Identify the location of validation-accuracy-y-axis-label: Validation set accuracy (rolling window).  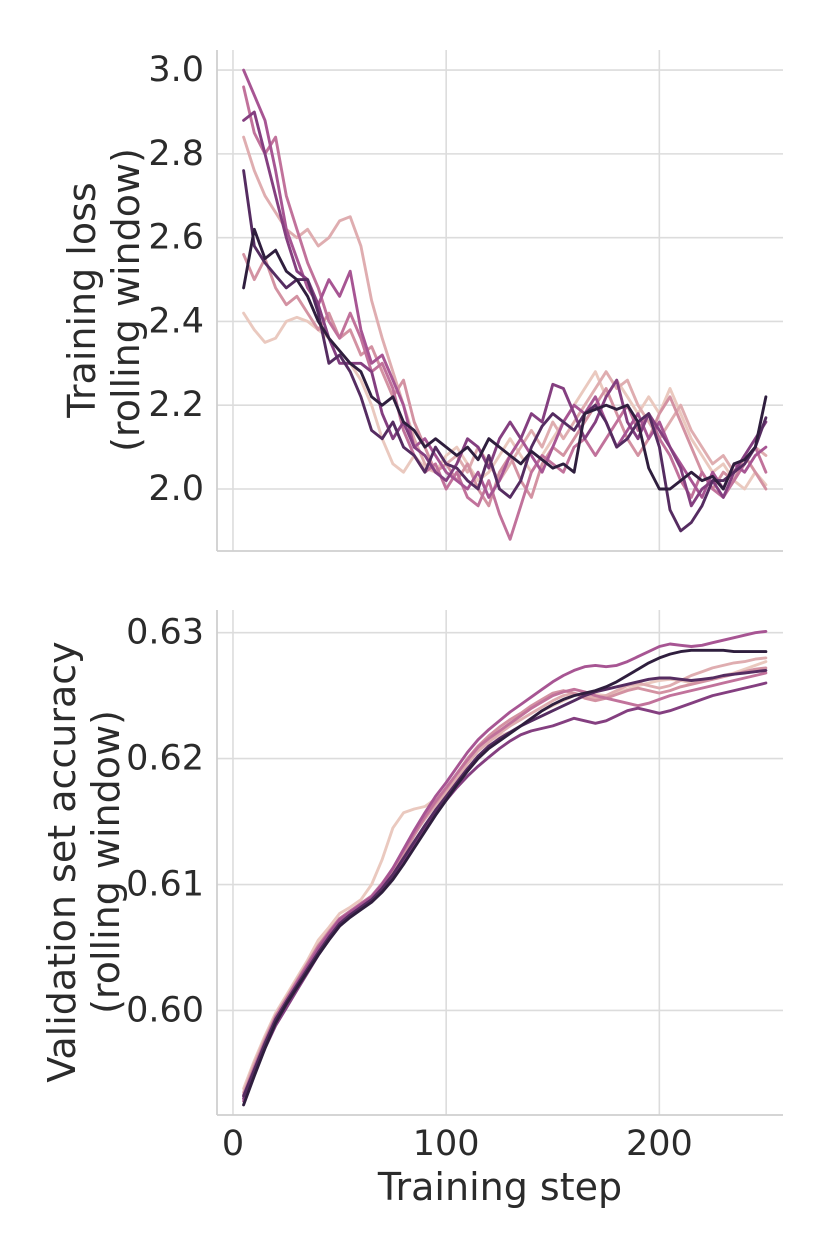
(83, 862).